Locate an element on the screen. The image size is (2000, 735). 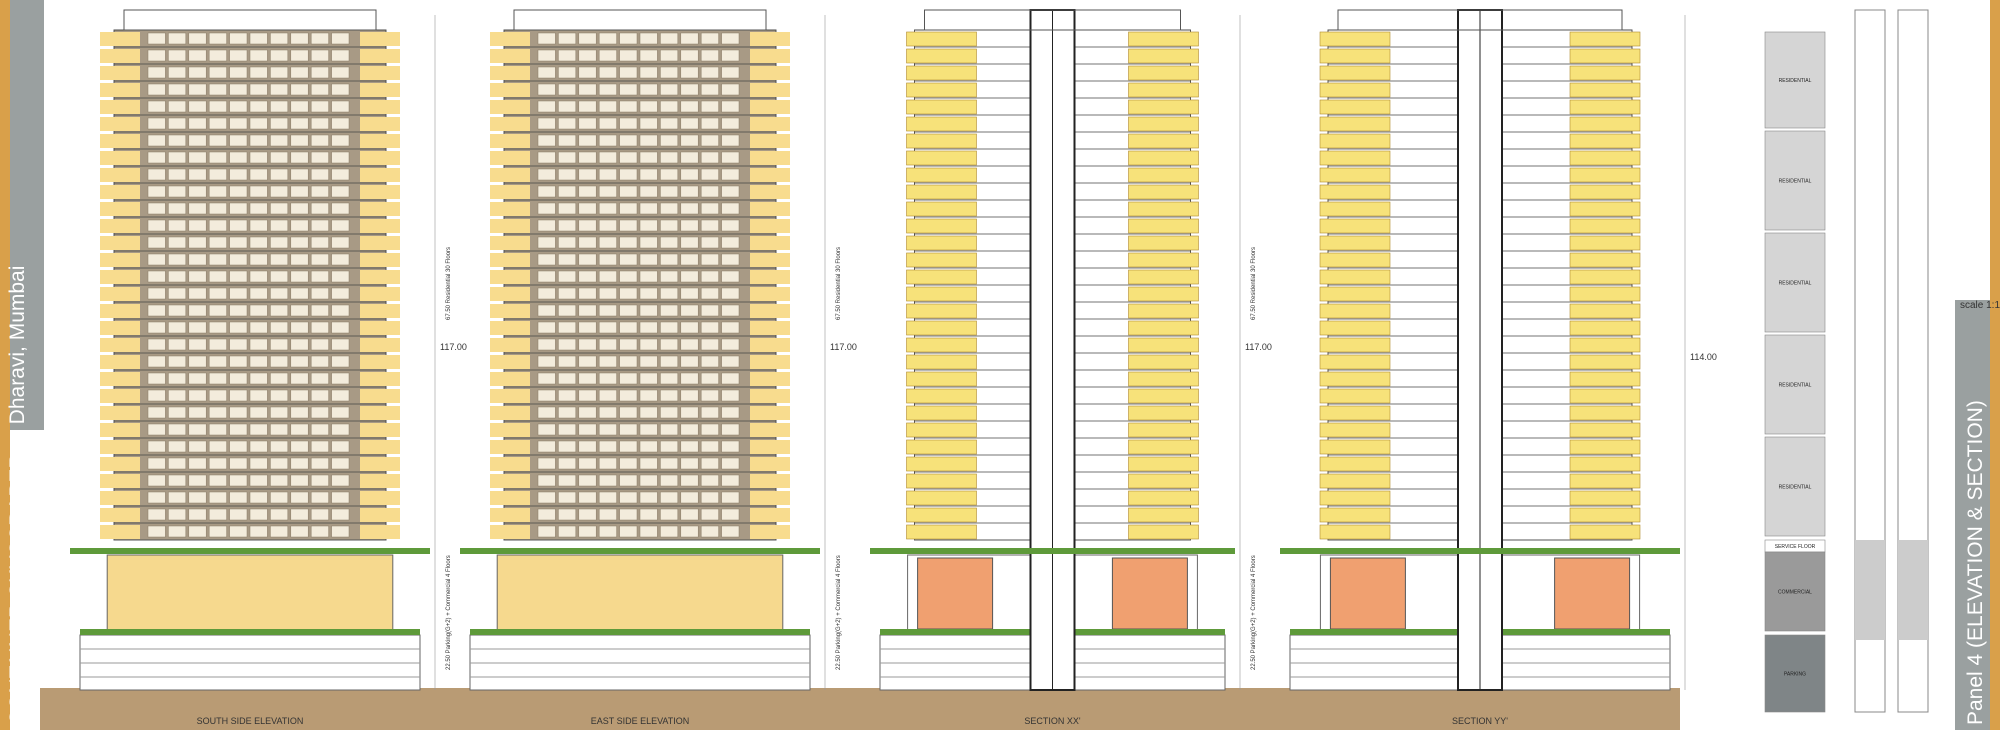
height-label: 117.00 is located at coordinates (1258, 347).